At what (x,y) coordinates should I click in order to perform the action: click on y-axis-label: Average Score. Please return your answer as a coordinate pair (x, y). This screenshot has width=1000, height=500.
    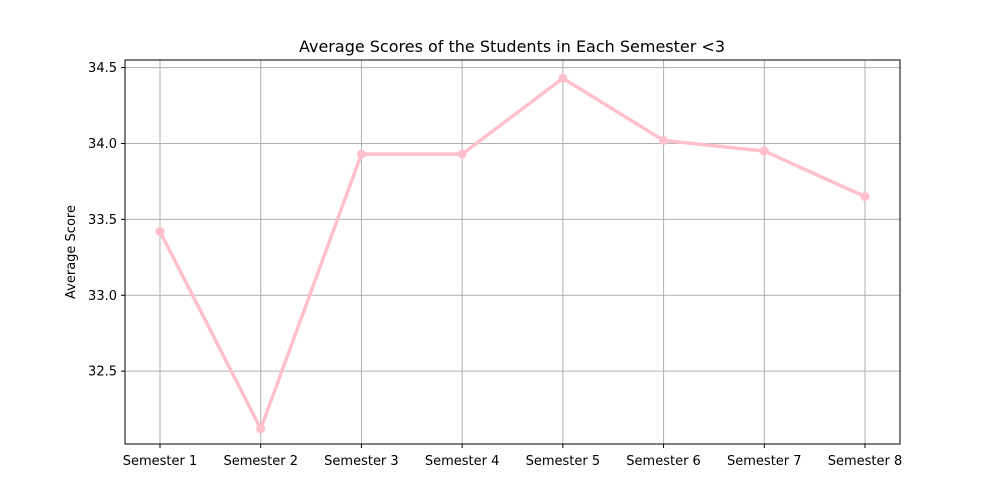
    Looking at the image, I should click on (71, 252).